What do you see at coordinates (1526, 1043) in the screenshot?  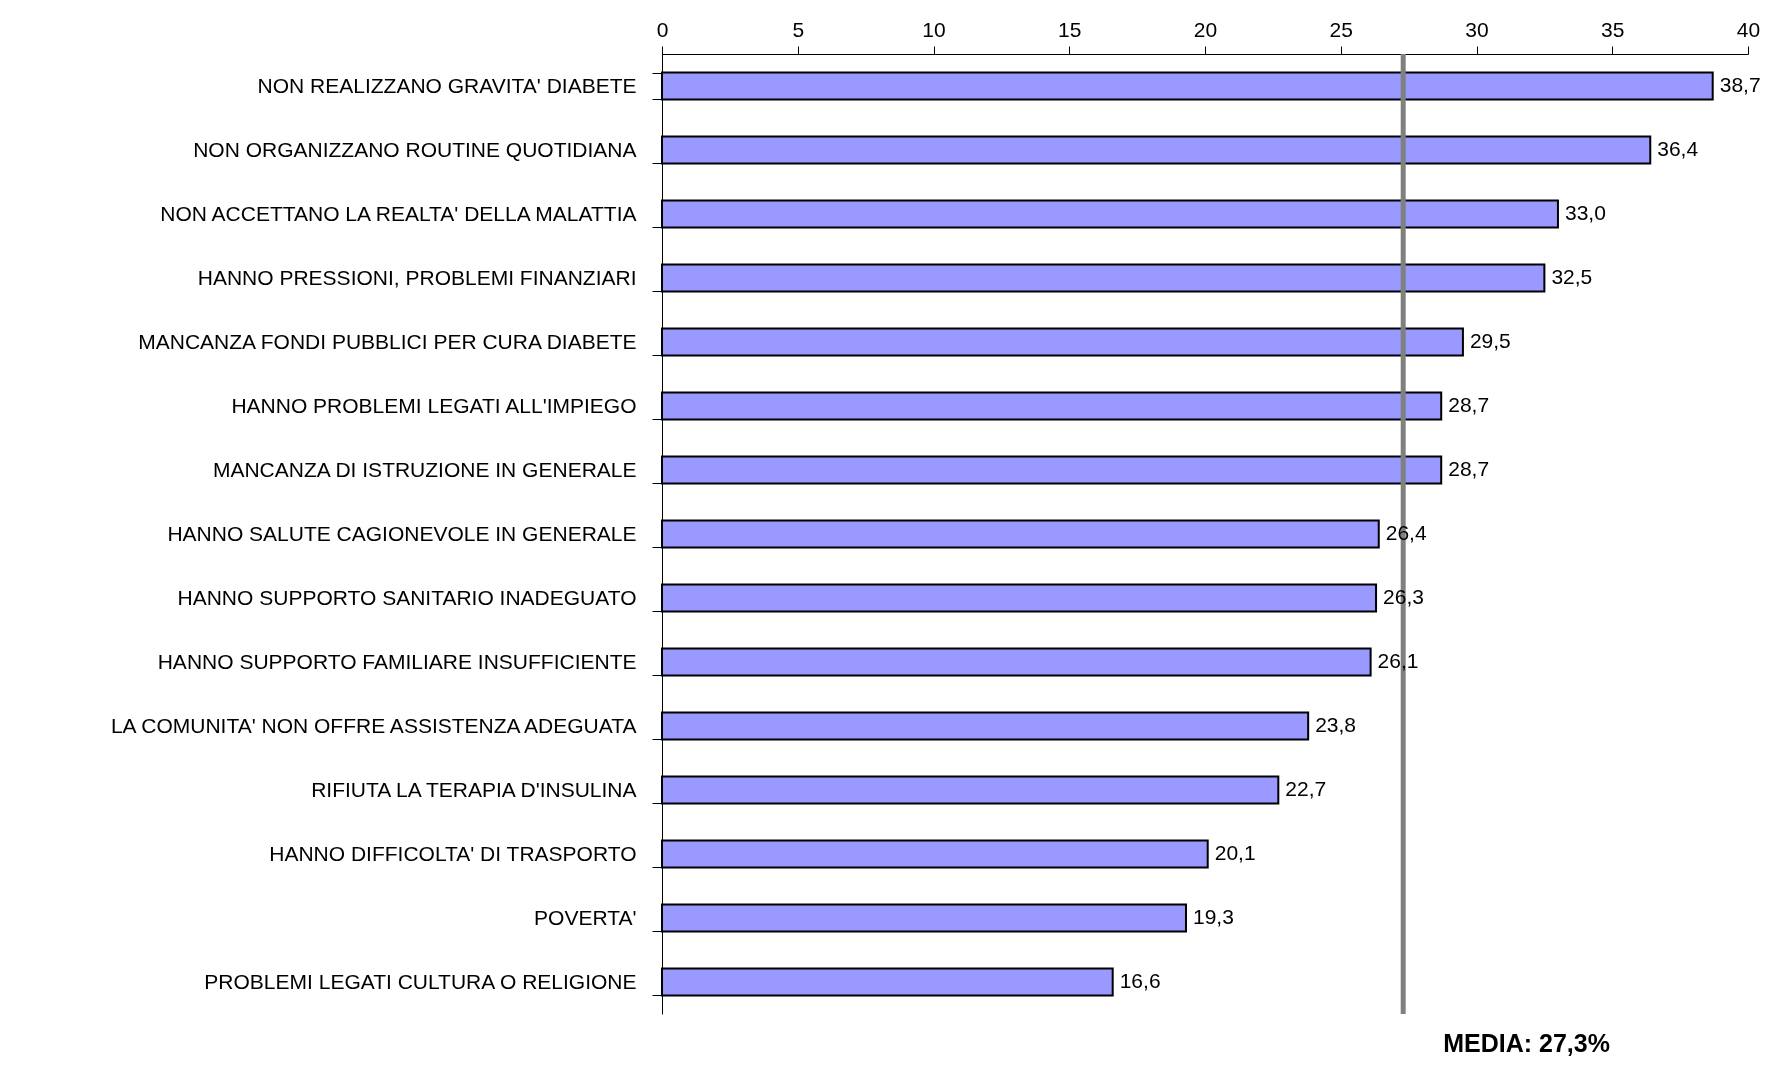 I see `ref-line-label: MEDIA: 27,3%` at bounding box center [1526, 1043].